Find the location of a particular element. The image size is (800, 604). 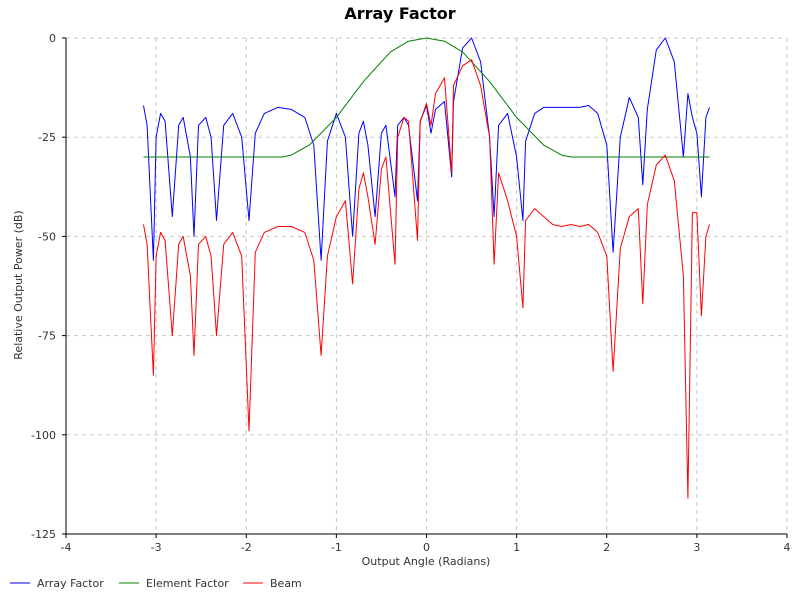

chart-title: Array Factor is located at coordinates (399, 13).